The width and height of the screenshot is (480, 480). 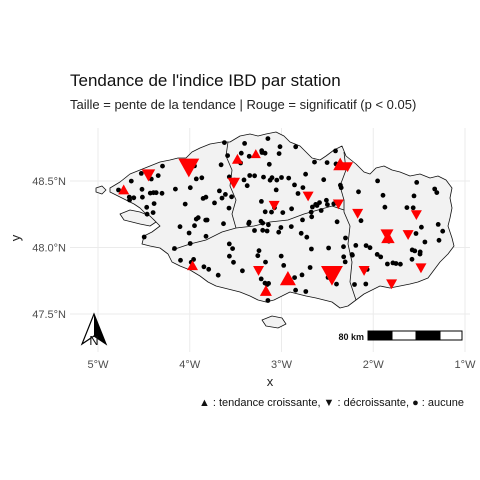 I want to click on y-tick-label: 48.0°N, so click(x=49, y=249).